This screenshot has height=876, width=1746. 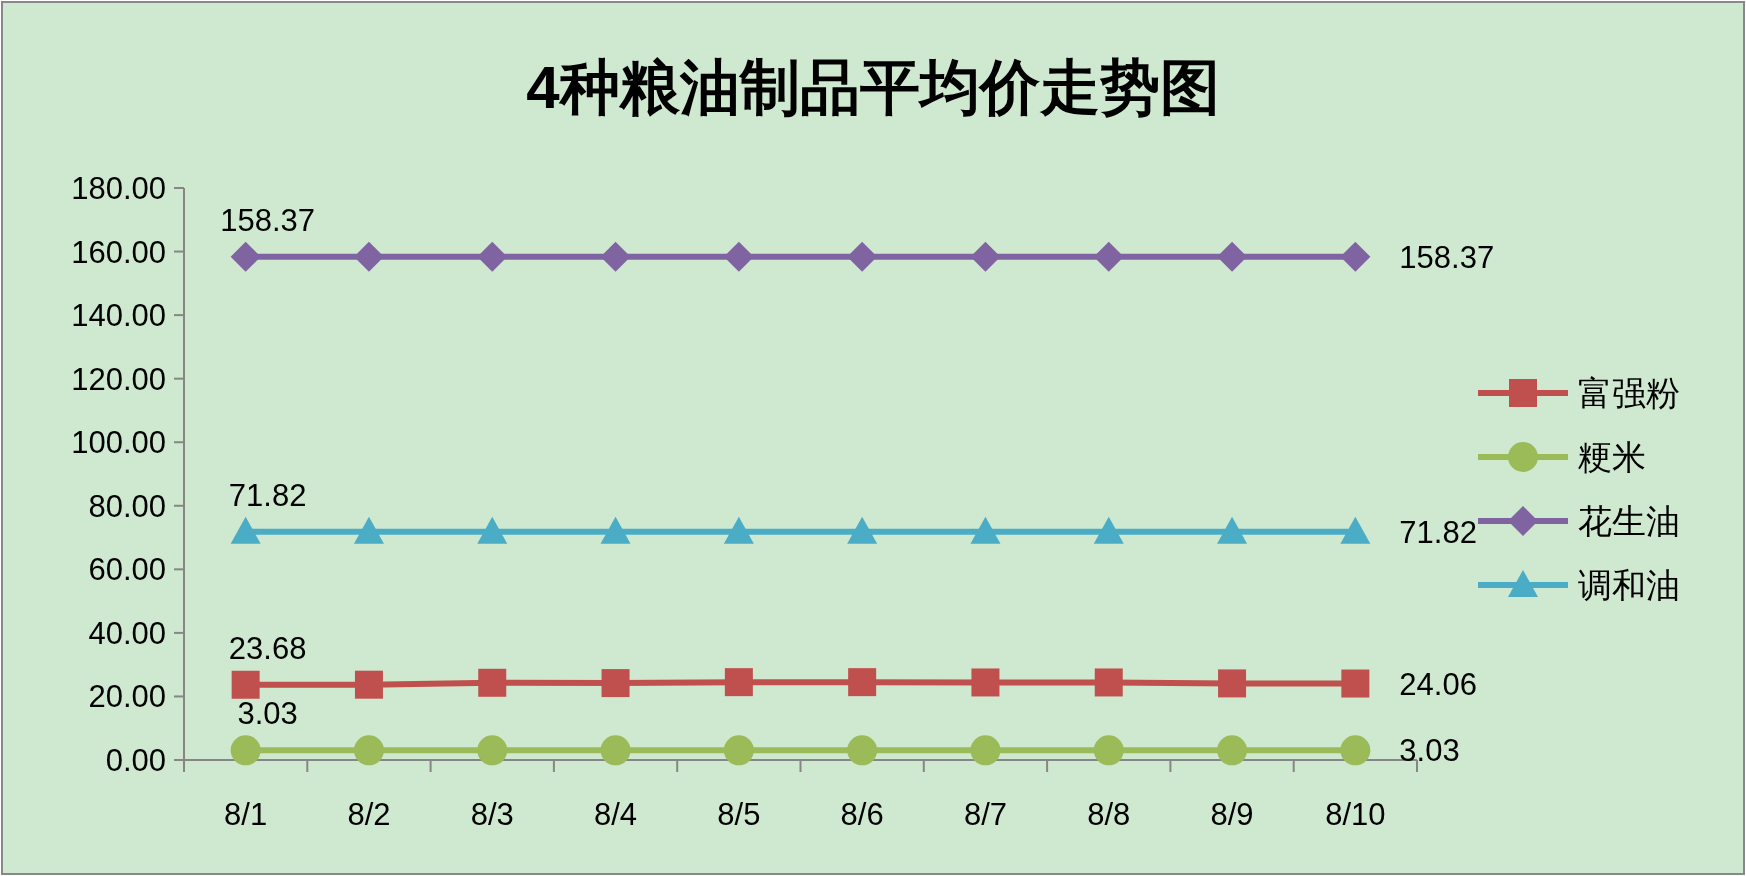 I want to click on y-tick-label: 60.00, so click(x=127, y=570).